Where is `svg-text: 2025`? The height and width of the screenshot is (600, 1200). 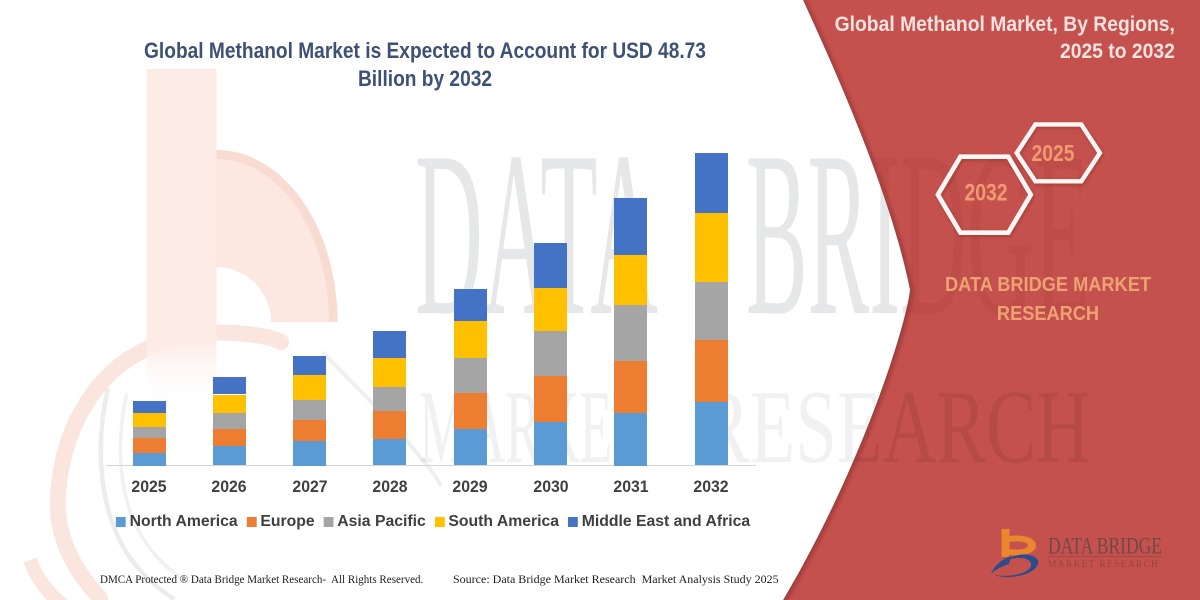 svg-text: 2025 is located at coordinates (1053, 153).